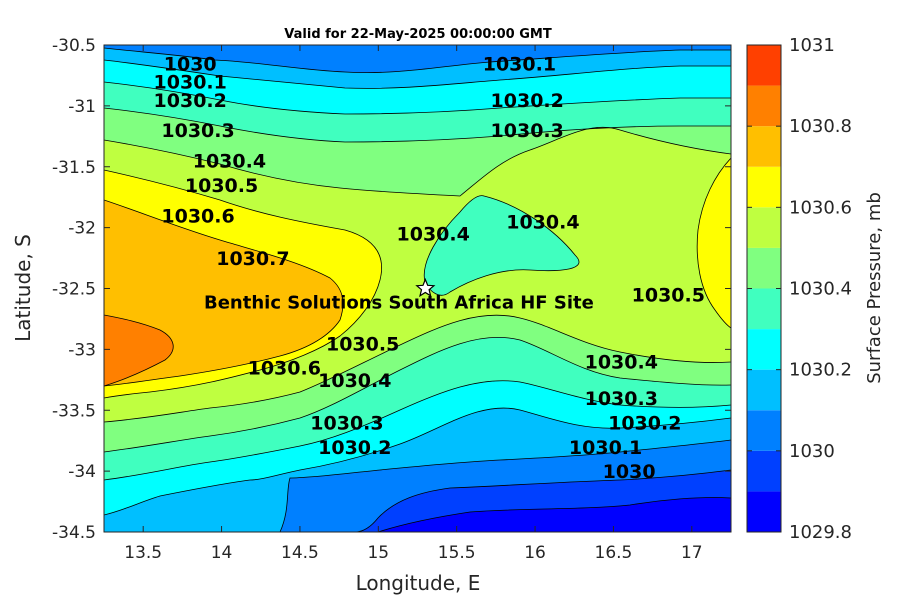 This screenshot has height=600, width=900. I want to click on y-tick-label: -32.5, so click(74, 290).